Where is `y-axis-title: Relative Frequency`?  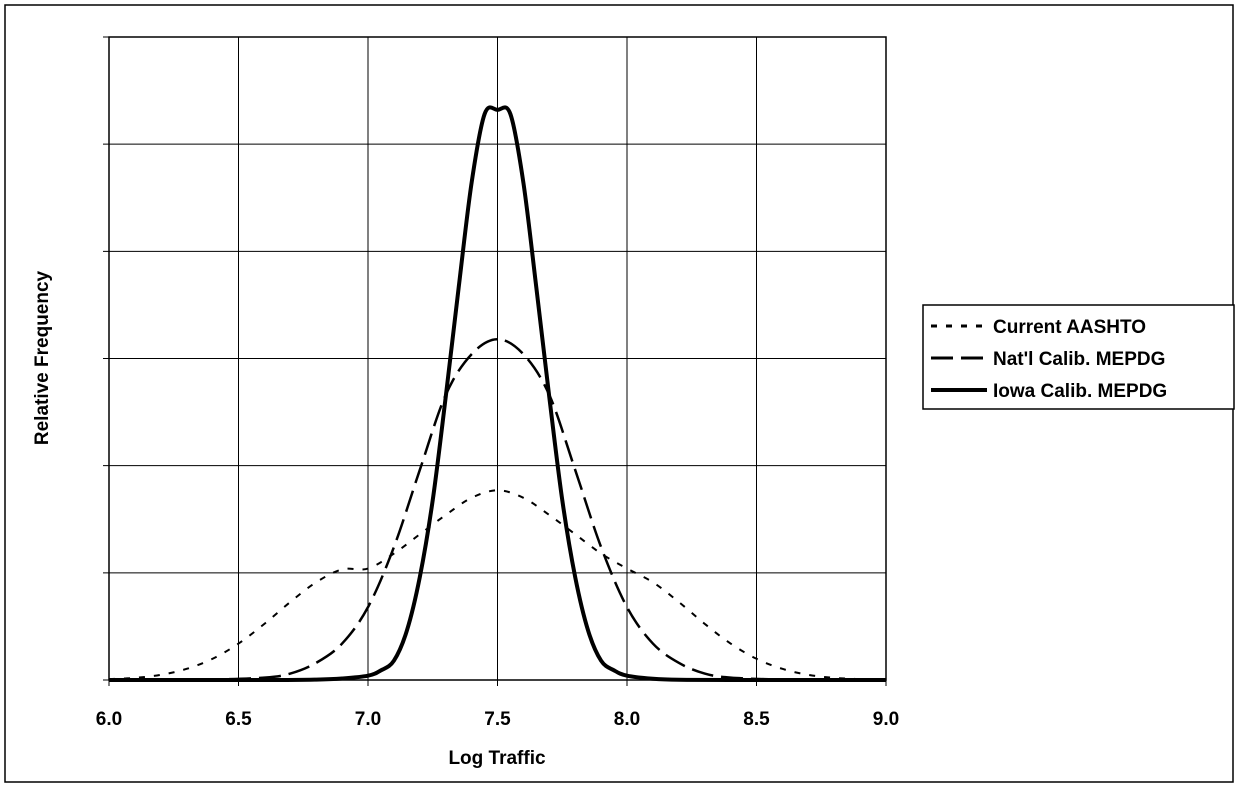
y-axis-title: Relative Frequency is located at coordinates (42, 357).